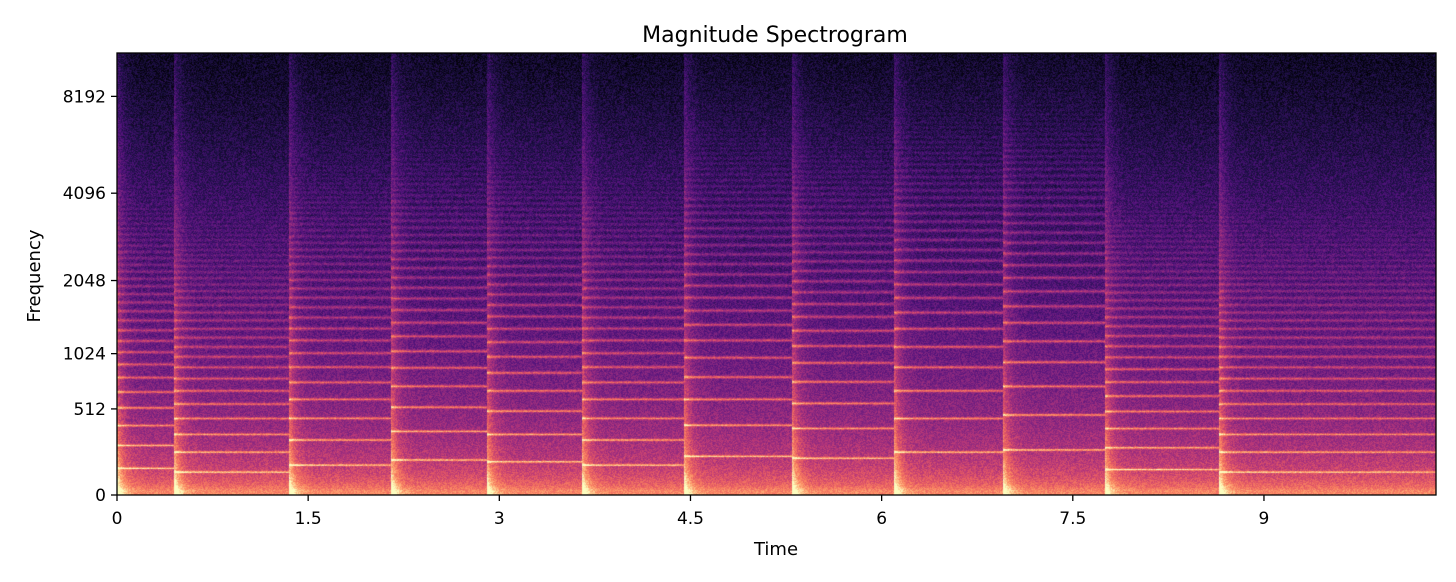  Describe the element at coordinates (90, 296) in the screenshot. I see `y-axis: 0 512 1024 2048 4096 8192` at that location.